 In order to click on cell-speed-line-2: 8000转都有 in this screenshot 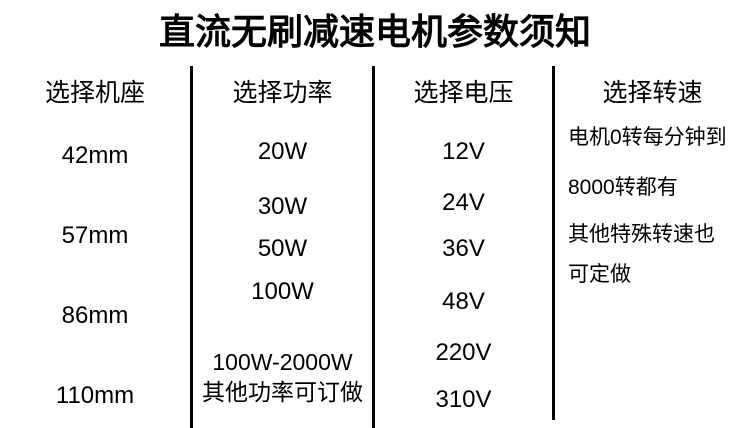, I will do `click(623, 187)`.